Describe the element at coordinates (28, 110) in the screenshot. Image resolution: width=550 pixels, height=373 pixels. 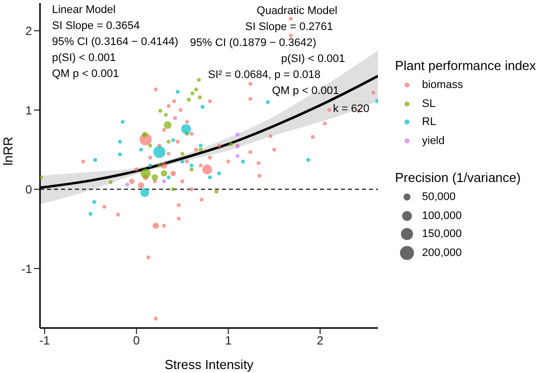
I see `y-tick-label: 1` at that location.